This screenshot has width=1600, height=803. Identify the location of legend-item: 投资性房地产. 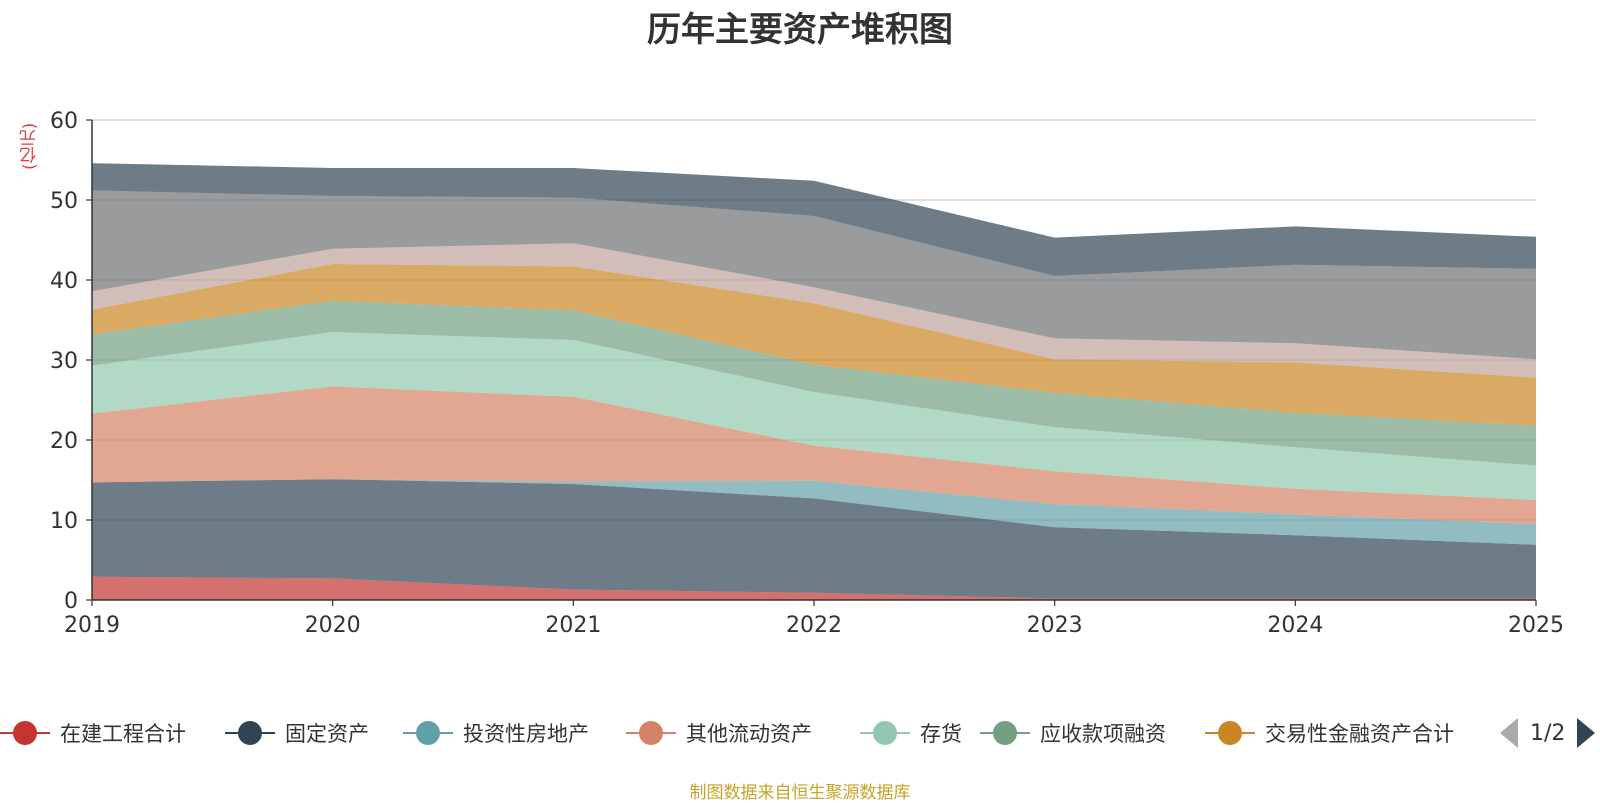
(496, 733).